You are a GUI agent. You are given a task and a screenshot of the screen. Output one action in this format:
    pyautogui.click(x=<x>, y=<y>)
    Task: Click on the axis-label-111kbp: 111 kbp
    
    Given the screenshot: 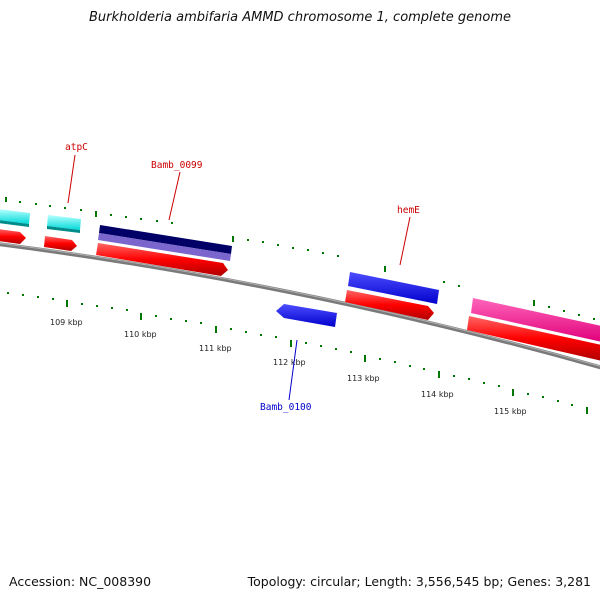 What is the action you would take?
    pyautogui.click(x=215, y=348)
    